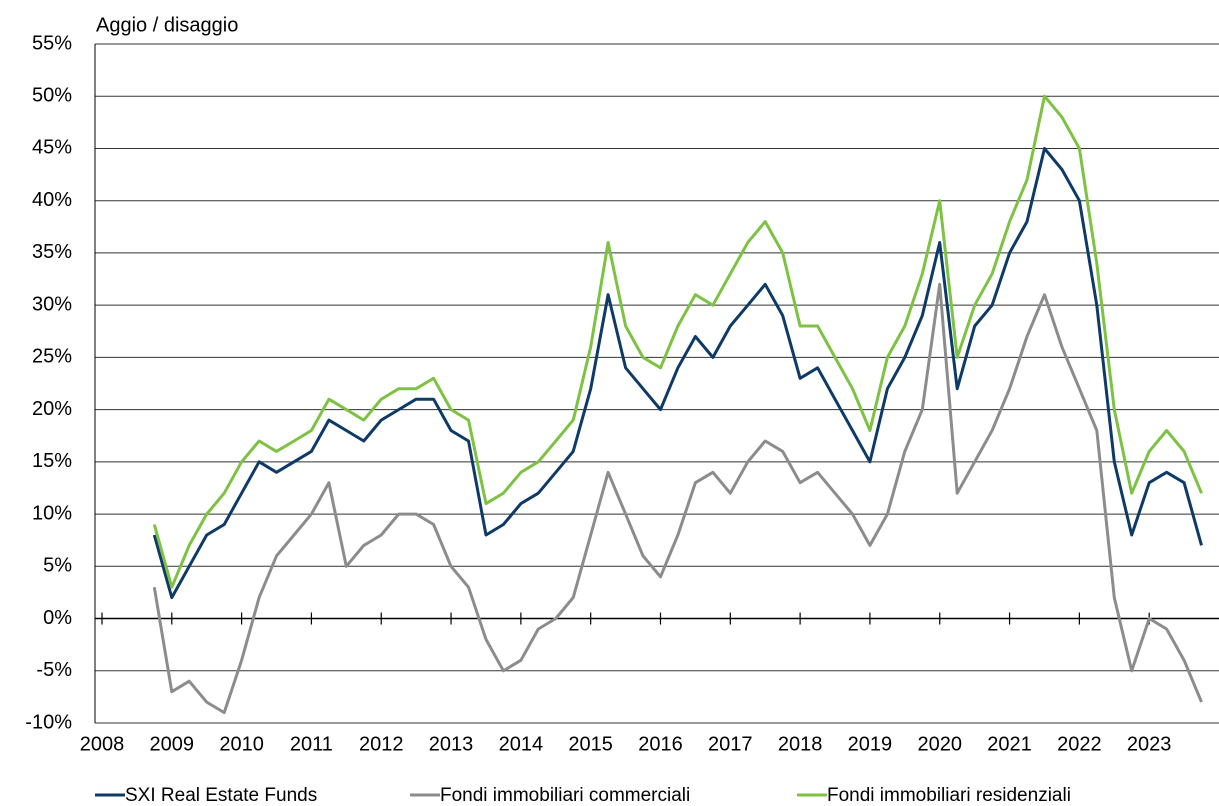 The image size is (1219, 806). What do you see at coordinates (172, 744) in the screenshot?
I see `x-tick-label: 2009` at bounding box center [172, 744].